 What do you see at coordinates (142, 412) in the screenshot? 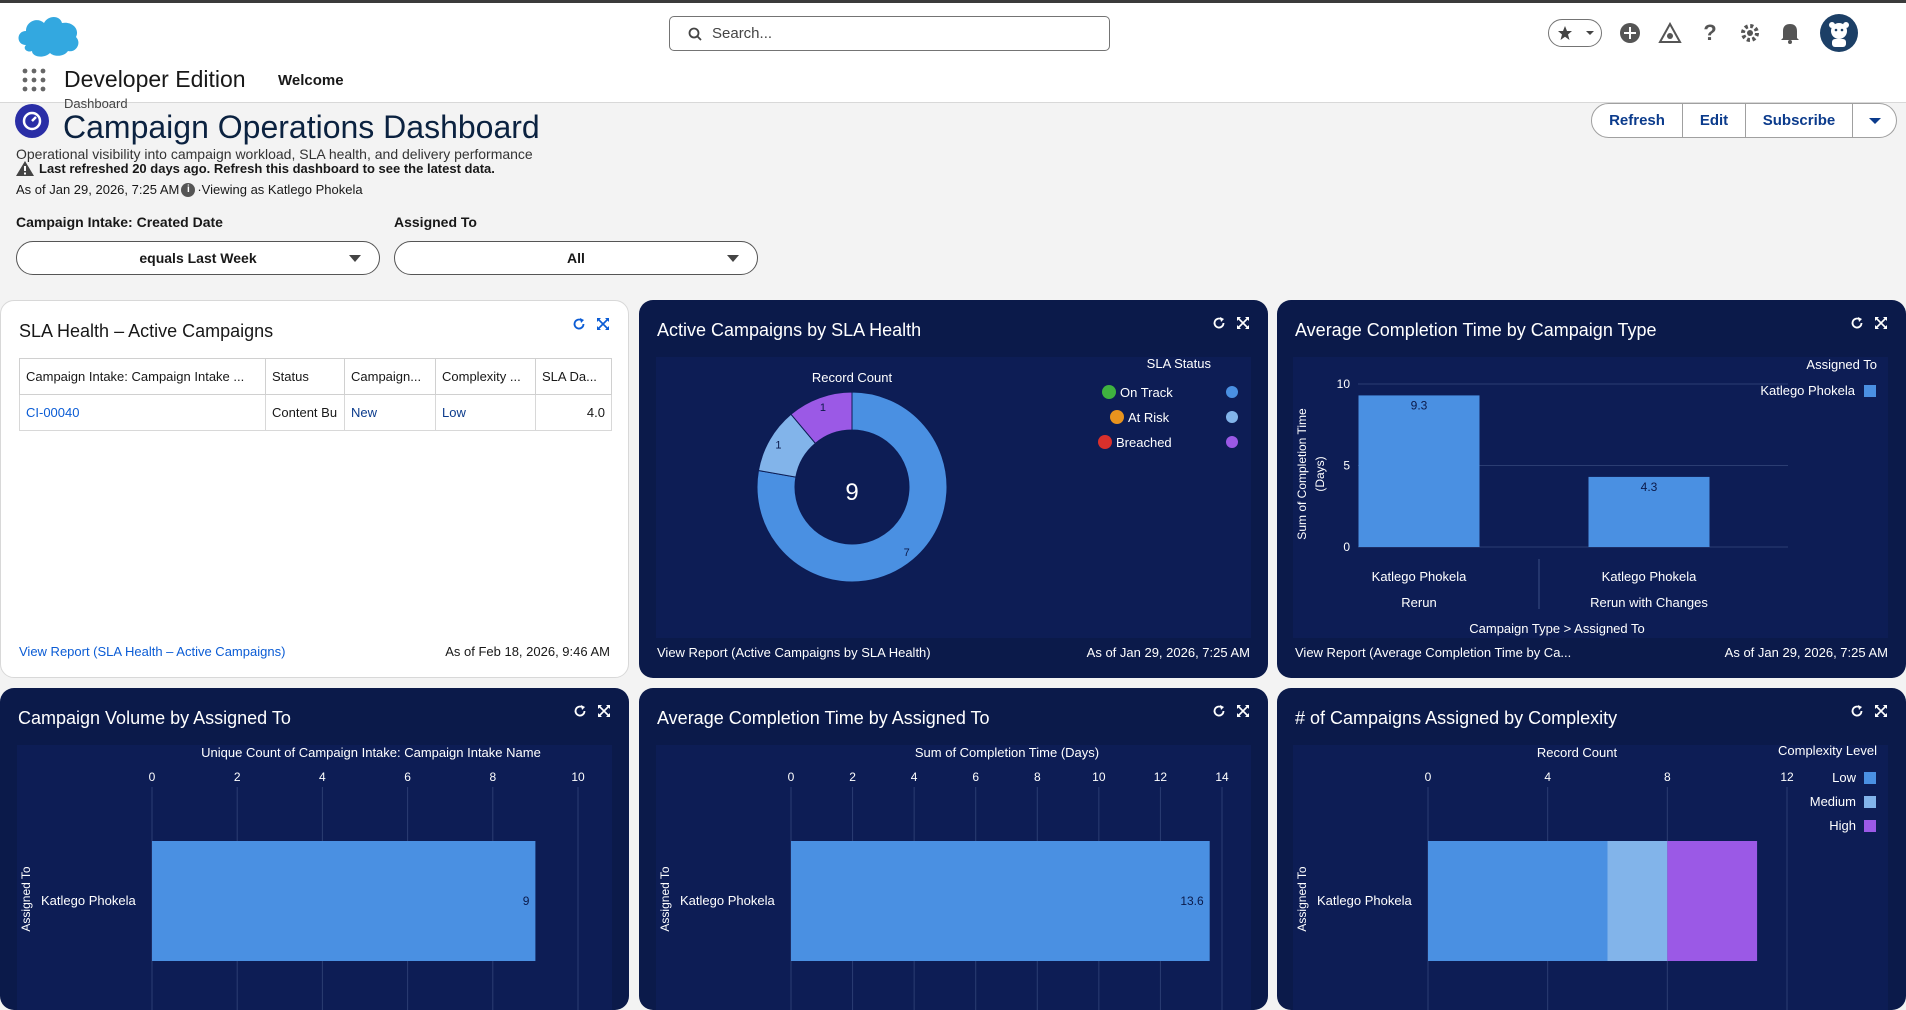
I see `record-link: CI-00040` at bounding box center [142, 412].